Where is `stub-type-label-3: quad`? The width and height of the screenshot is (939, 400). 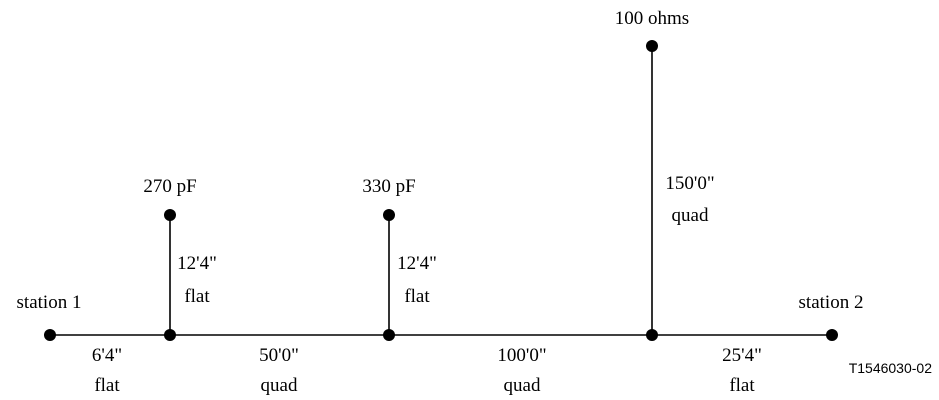
stub-type-label-3: quad is located at coordinates (690, 215).